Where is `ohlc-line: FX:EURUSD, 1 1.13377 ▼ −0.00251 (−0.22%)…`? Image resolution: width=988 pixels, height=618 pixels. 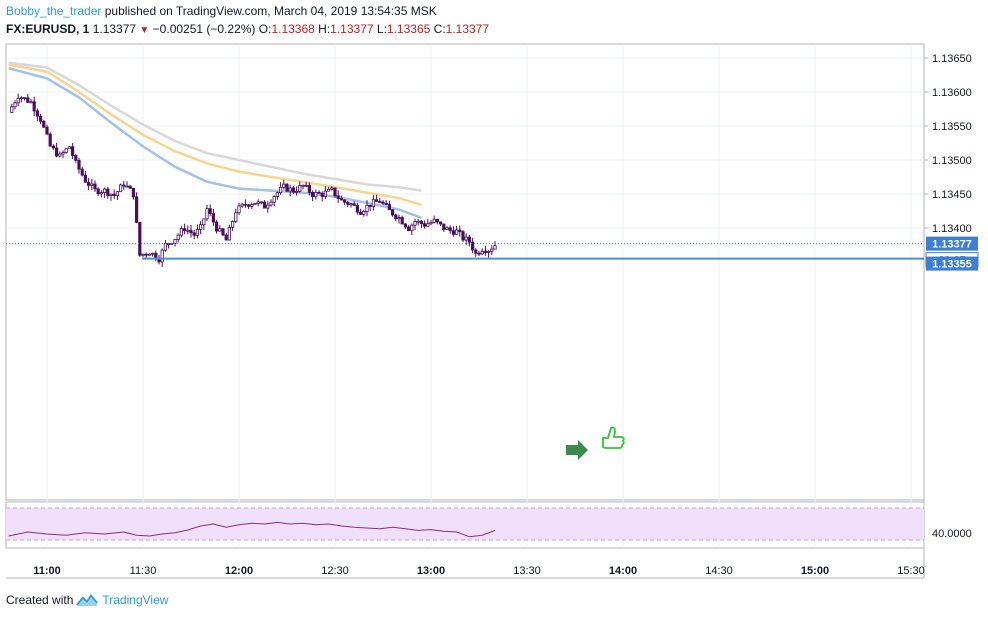
ohlc-line: FX:EURUSD, 1 1.13377 ▼ −0.00251 (−0.22%)… is located at coordinates (247, 29).